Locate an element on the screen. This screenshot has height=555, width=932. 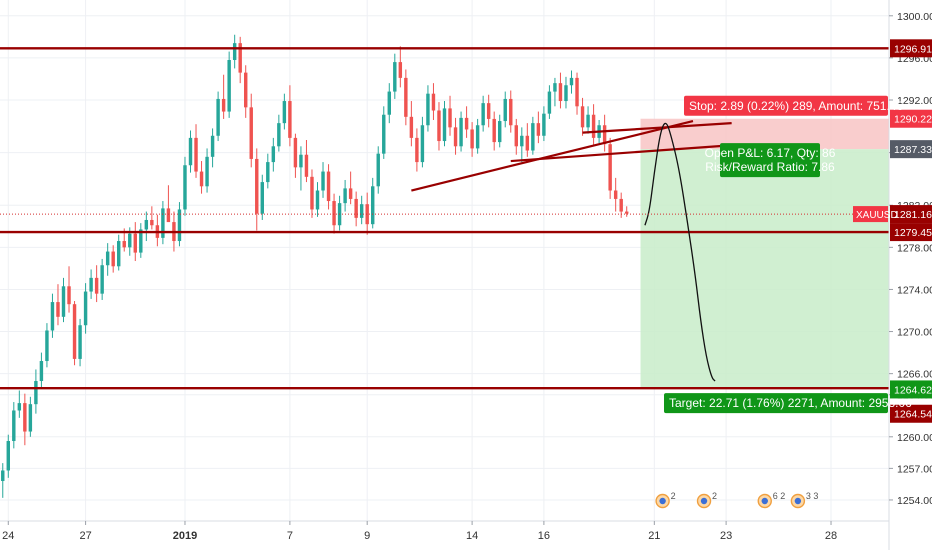
entry-price-label-text: 1287.33 is located at coordinates (913, 150).